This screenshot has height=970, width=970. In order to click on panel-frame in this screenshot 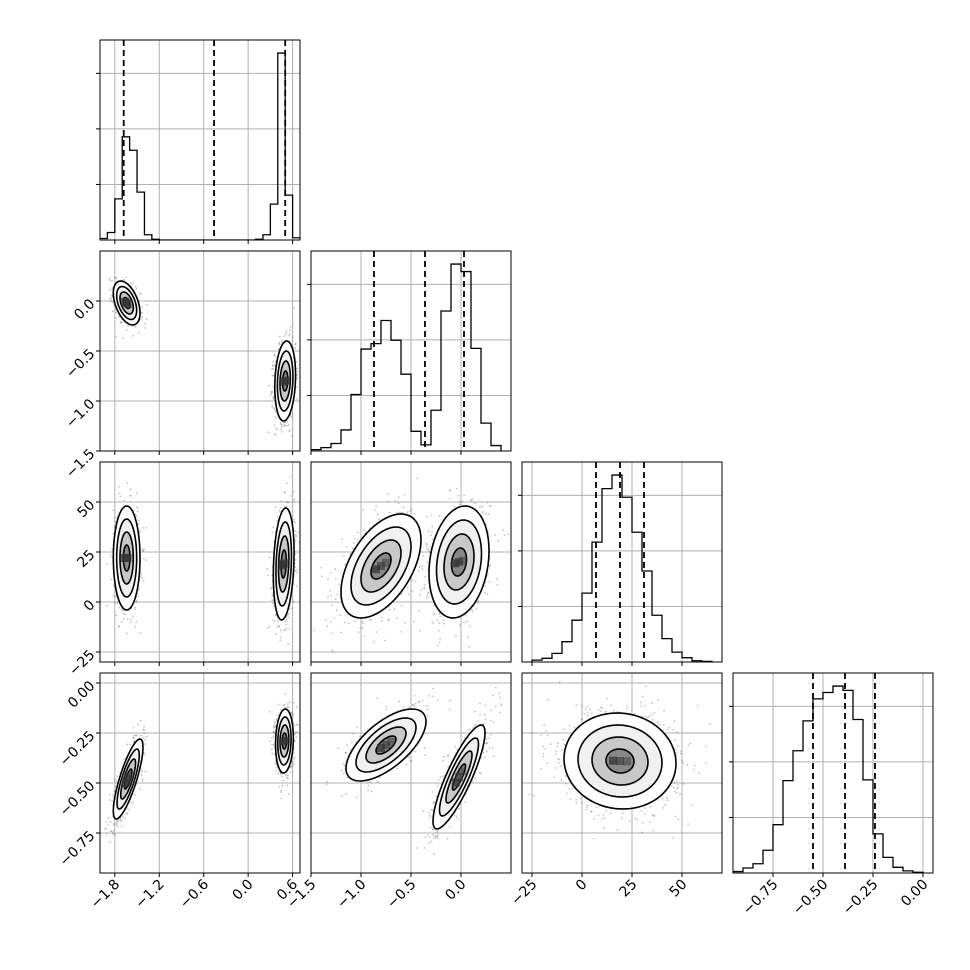, I will do `click(200, 562)`.